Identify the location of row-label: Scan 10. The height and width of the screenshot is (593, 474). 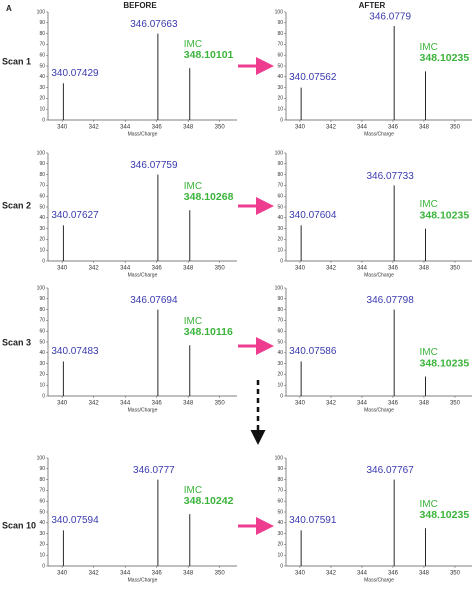
(19, 525).